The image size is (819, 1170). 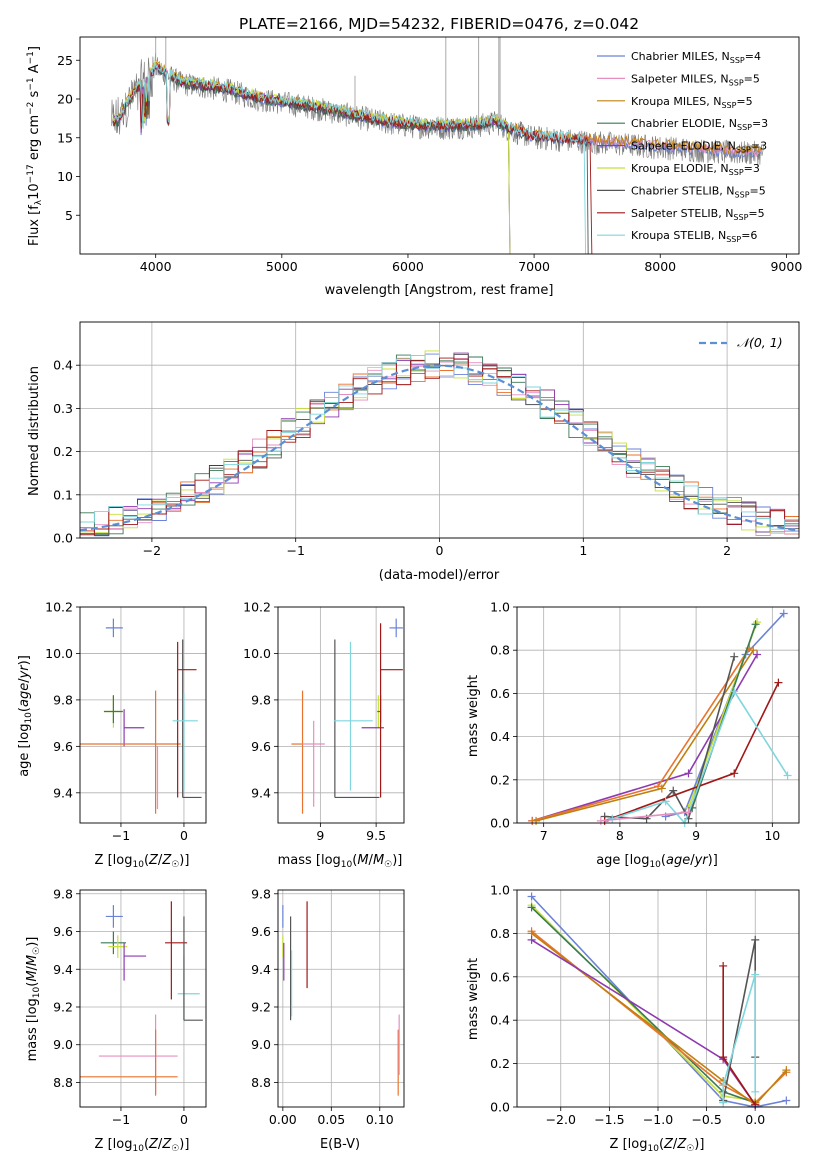 What do you see at coordinates (63, 494) in the screenshot?
I see `y-tick-label: 0.1` at bounding box center [63, 494].